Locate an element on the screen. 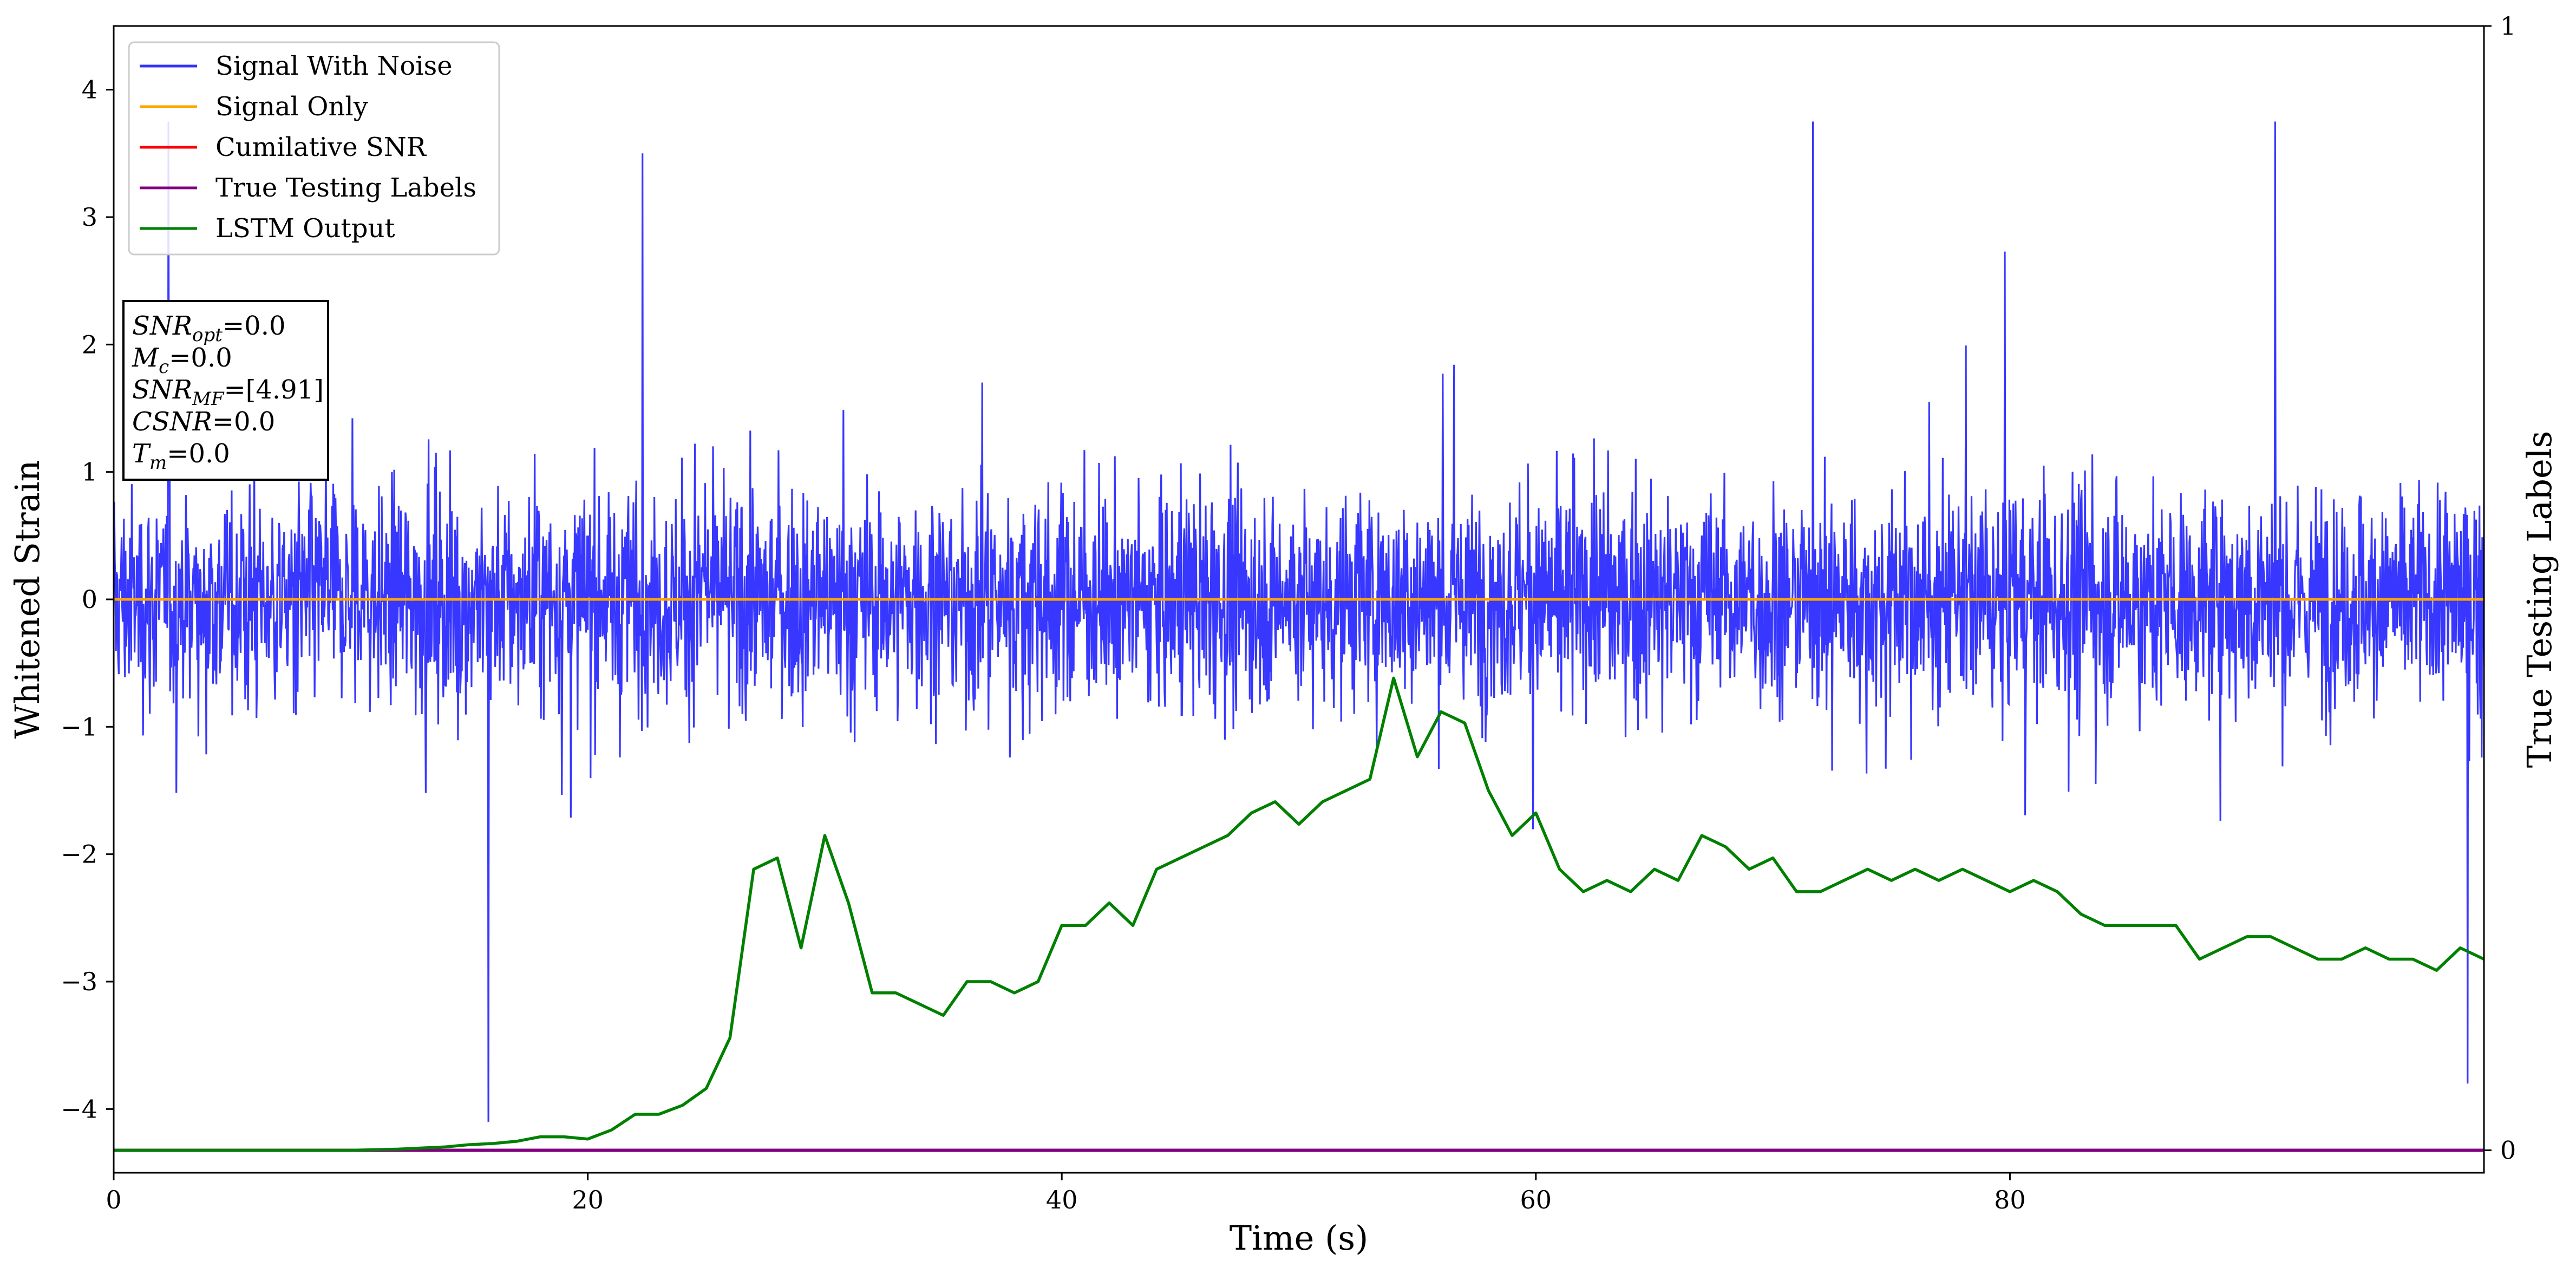 The image size is (2576, 1274). x-tick-label: 40 is located at coordinates (1062, 1199).